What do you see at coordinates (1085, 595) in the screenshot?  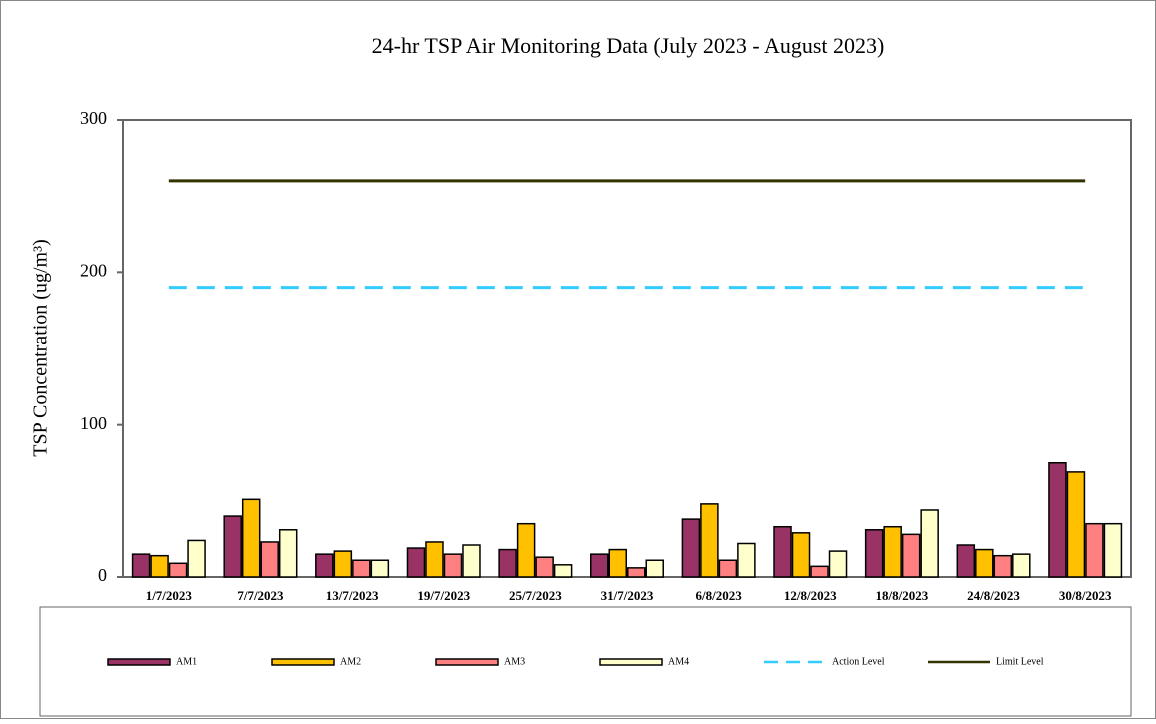 I see `x-tick-label: 30/8/2023` at bounding box center [1085, 595].